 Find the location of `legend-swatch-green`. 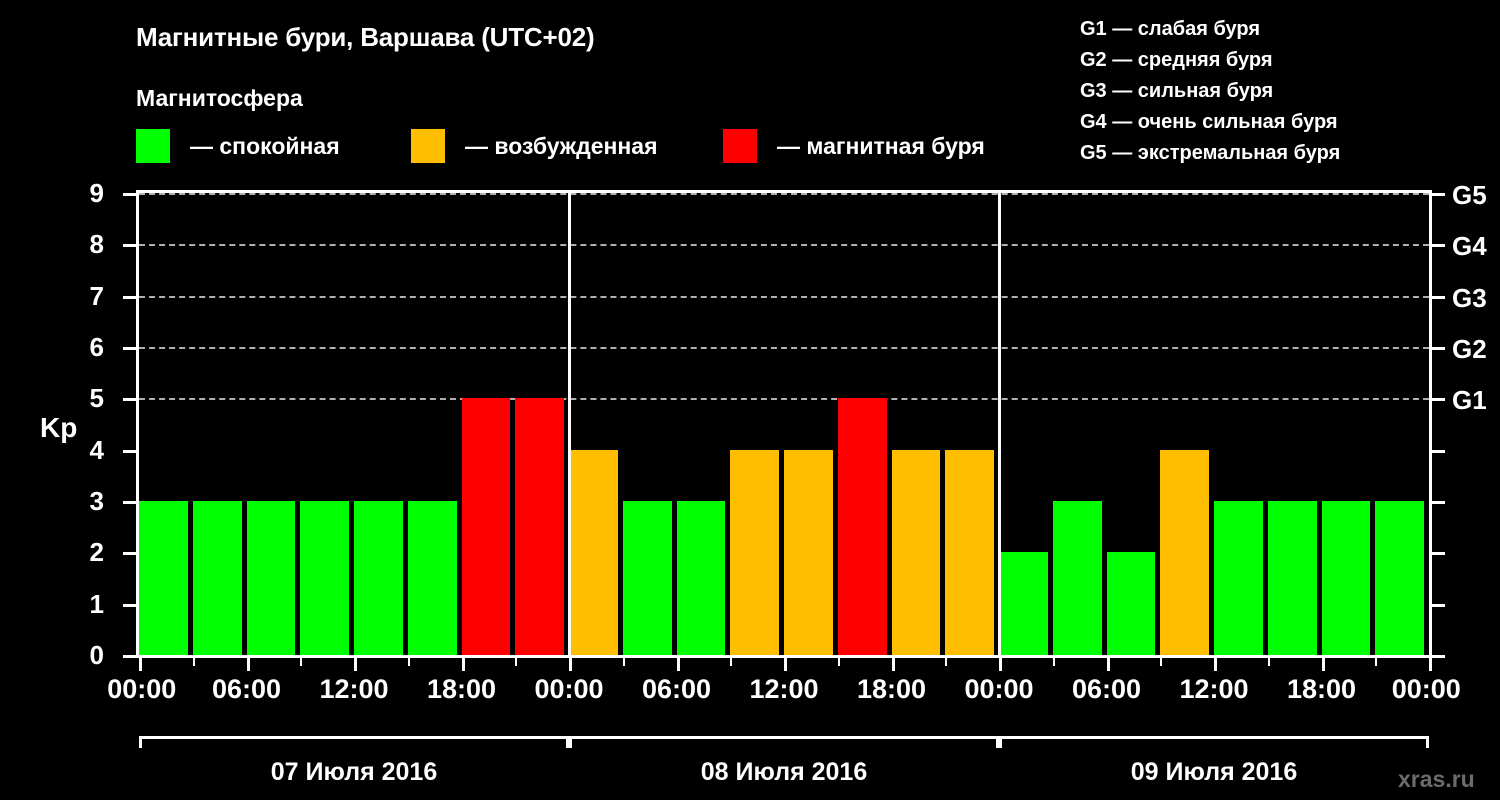

legend-swatch-green is located at coordinates (153, 146).